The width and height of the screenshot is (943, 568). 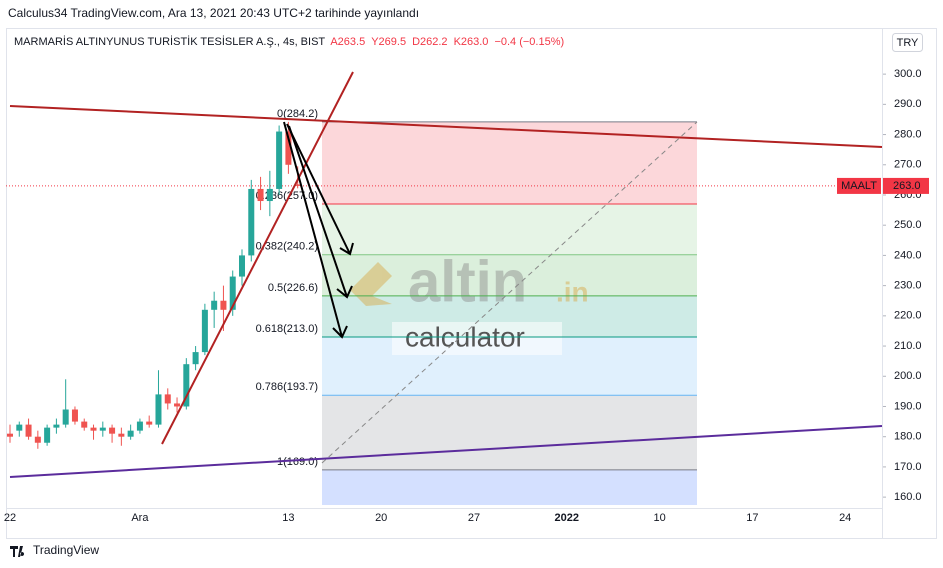 What do you see at coordinates (908, 406) in the screenshot?
I see `y-tick-label: 190.0` at bounding box center [908, 406].